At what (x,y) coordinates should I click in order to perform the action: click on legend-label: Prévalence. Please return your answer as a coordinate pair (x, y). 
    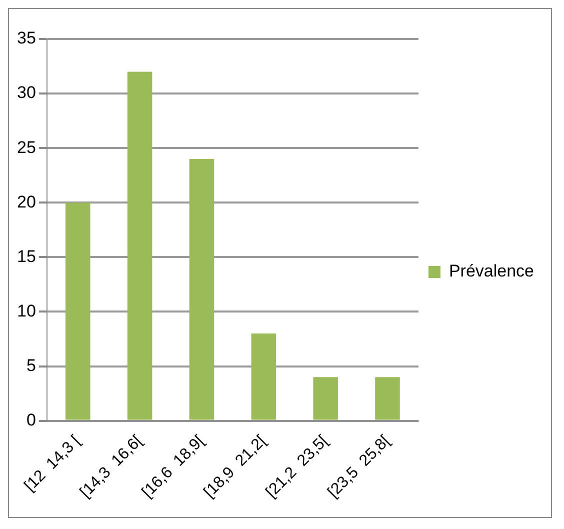
    Looking at the image, I should click on (491, 271).